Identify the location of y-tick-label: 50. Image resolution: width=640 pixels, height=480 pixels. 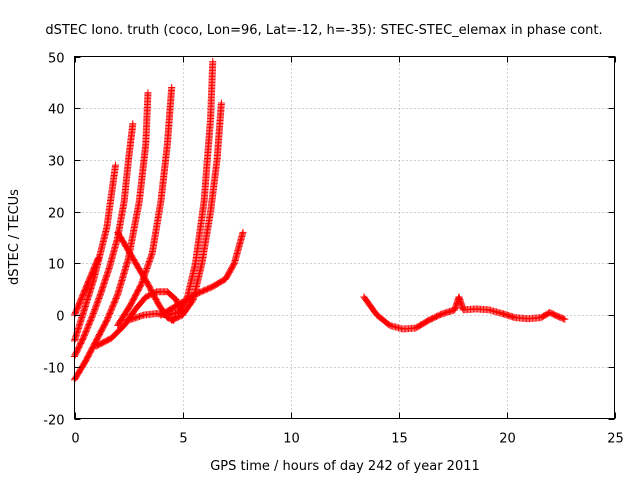
(56, 59).